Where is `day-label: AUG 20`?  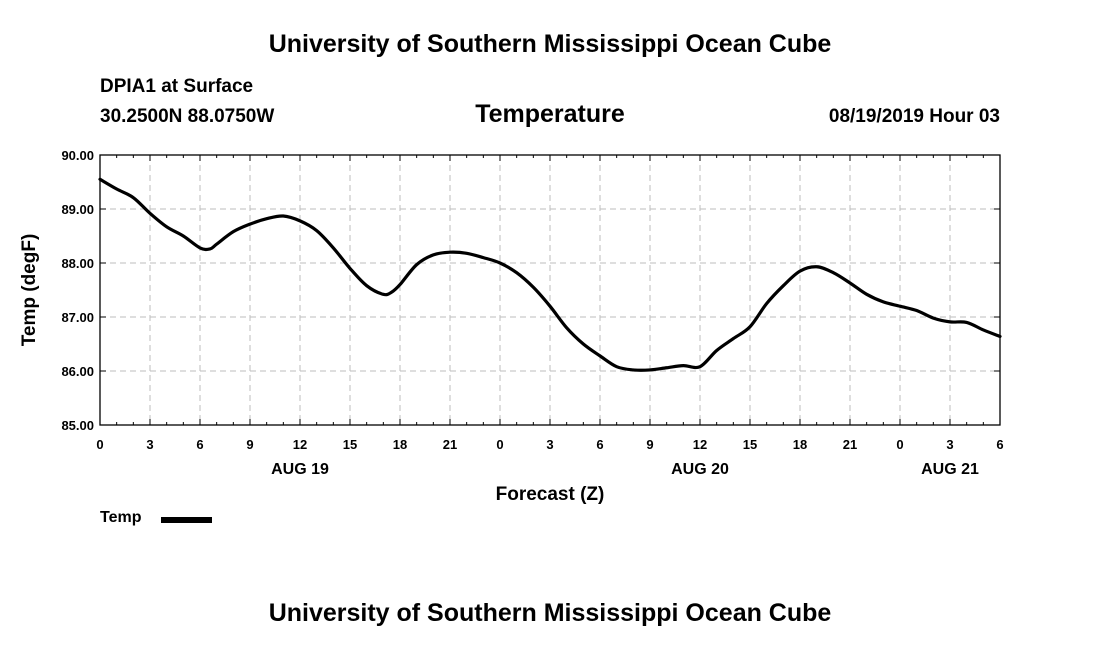
day-label: AUG 20 is located at coordinates (700, 469).